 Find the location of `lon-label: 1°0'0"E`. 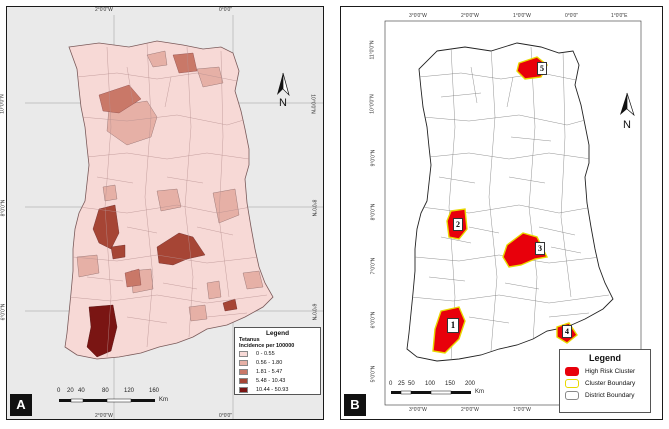

lon-label: 1°0'0"E is located at coordinates (619, 16).